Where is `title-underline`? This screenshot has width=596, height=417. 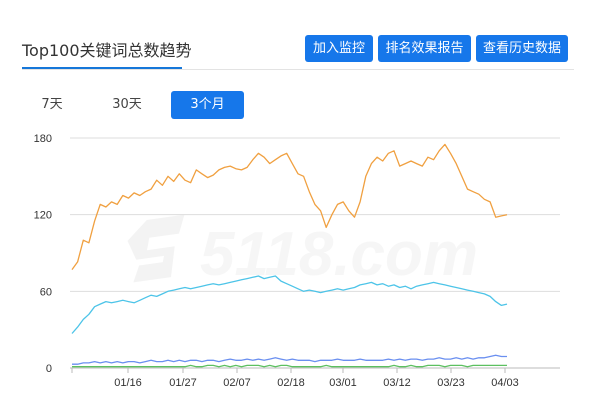
title-underline is located at coordinates (102, 68).